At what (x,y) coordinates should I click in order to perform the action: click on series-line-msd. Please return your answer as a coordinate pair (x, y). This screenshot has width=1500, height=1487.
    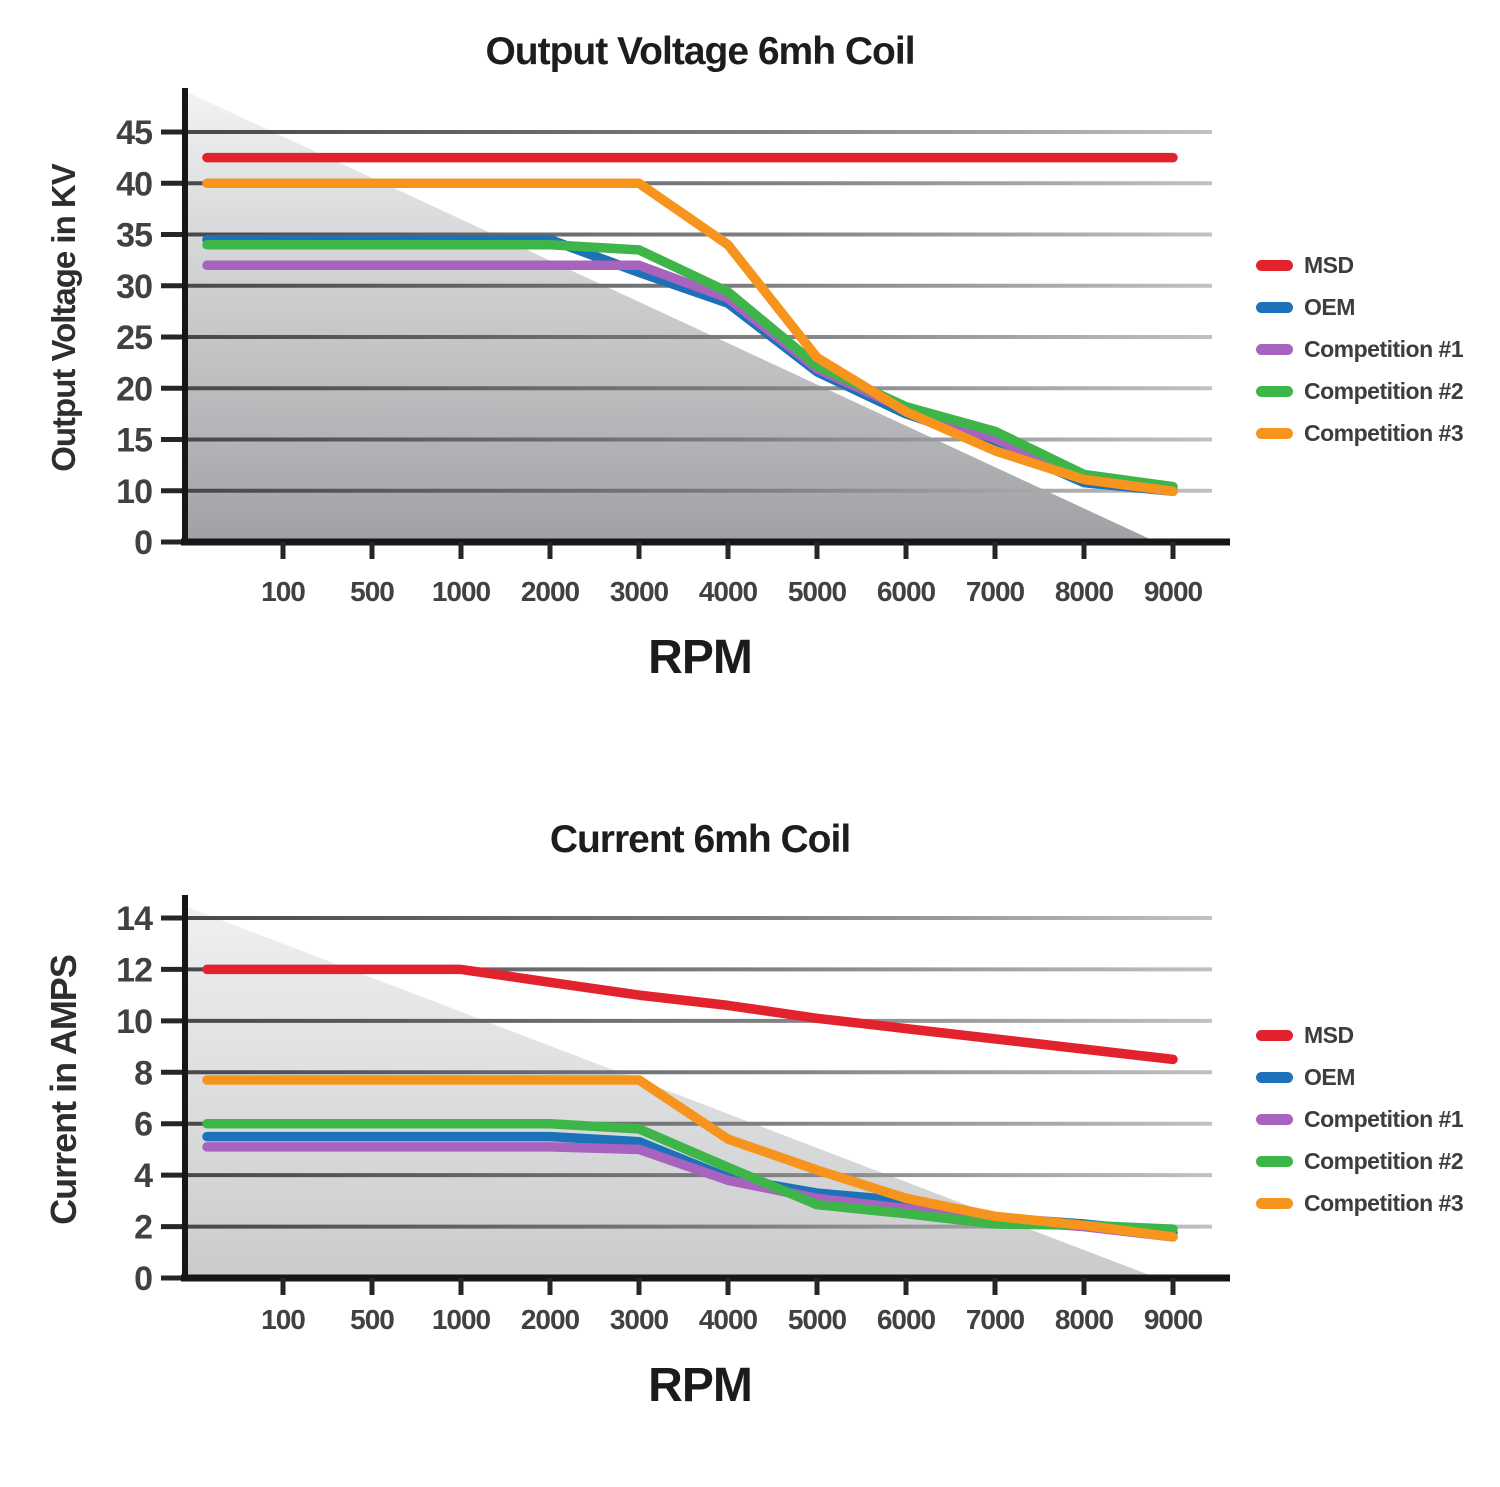
    Looking at the image, I should click on (690, 1014).